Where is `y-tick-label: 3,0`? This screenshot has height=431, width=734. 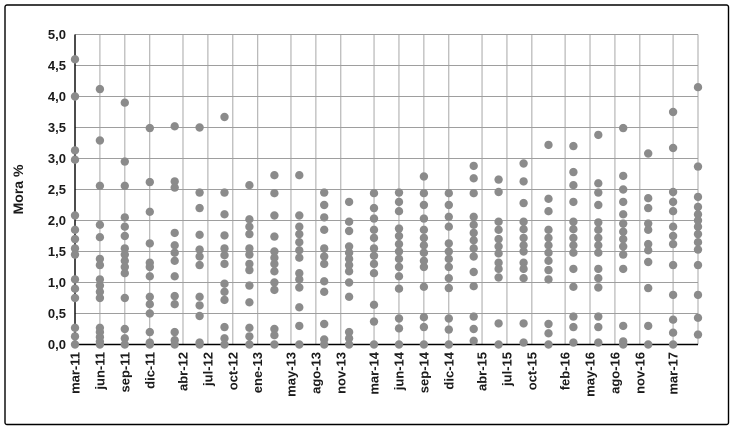
y-tick-label: 3,0 is located at coordinates (57, 158).